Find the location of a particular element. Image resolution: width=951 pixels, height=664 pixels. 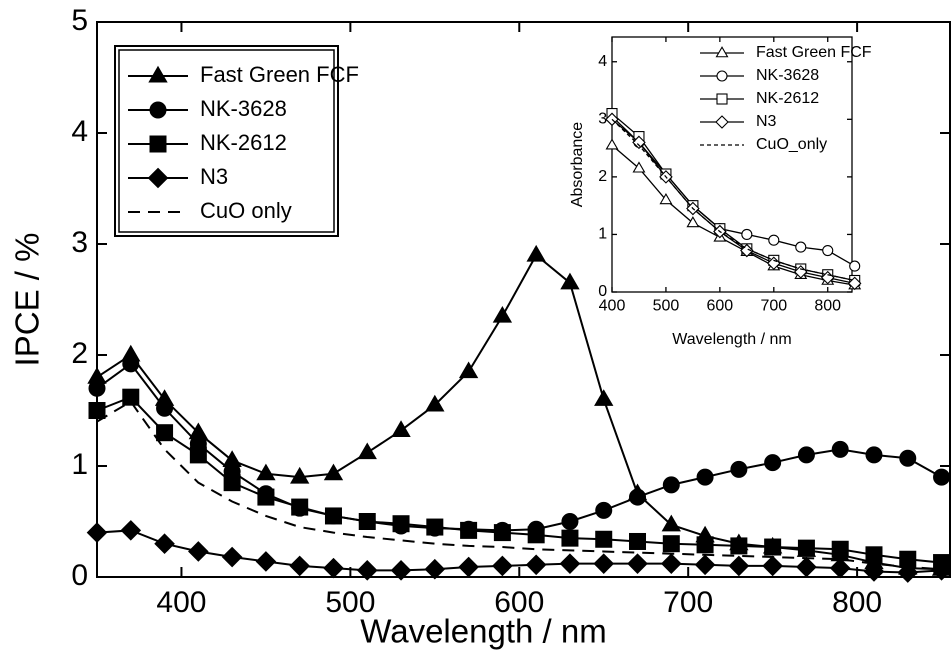

y-axis-label: IPCE / % is located at coordinates (27, 300).